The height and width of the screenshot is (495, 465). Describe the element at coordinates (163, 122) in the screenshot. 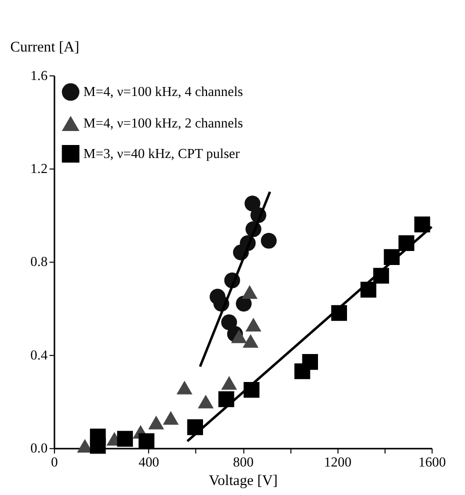

I see `legend-label: M=4, ν=100 kHz, 2 channels` at that location.